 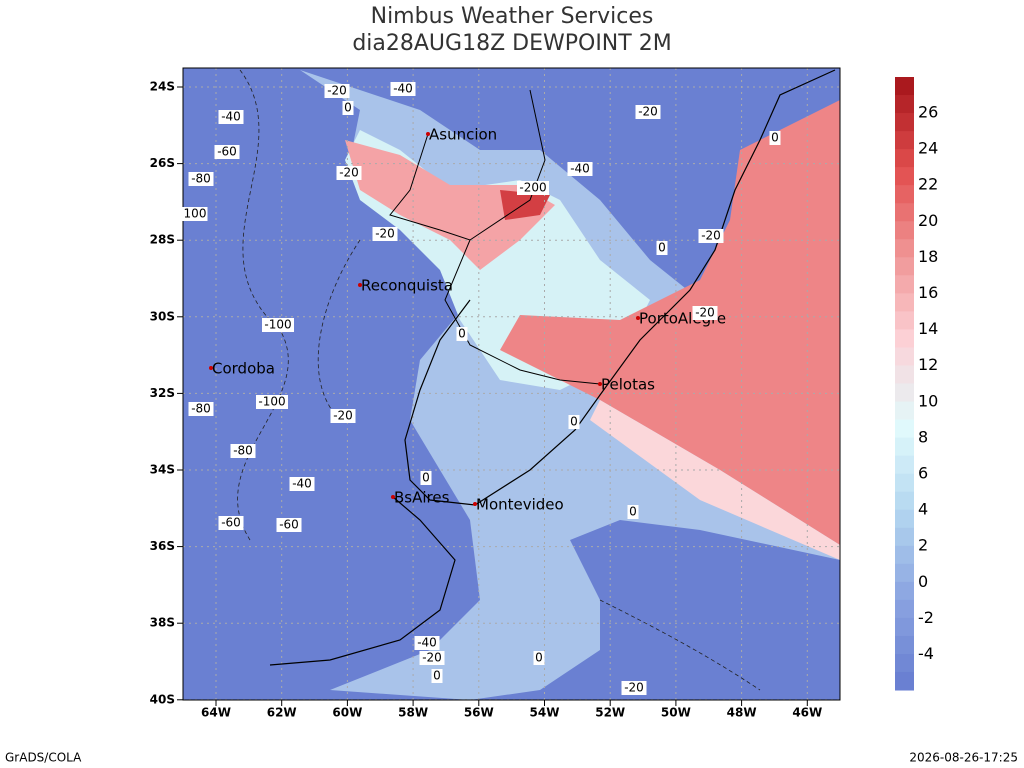 What do you see at coordinates (162, 546) in the screenshot?
I see `lat-label: 36S` at bounding box center [162, 546].